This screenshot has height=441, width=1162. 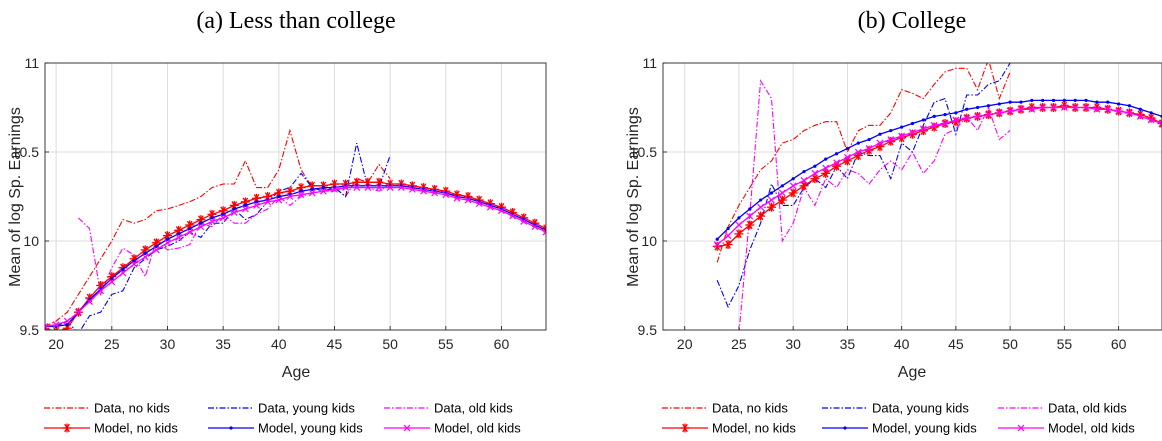 What do you see at coordinates (912, 21) in the screenshot?
I see `chart-b-title: (b) College` at bounding box center [912, 21].